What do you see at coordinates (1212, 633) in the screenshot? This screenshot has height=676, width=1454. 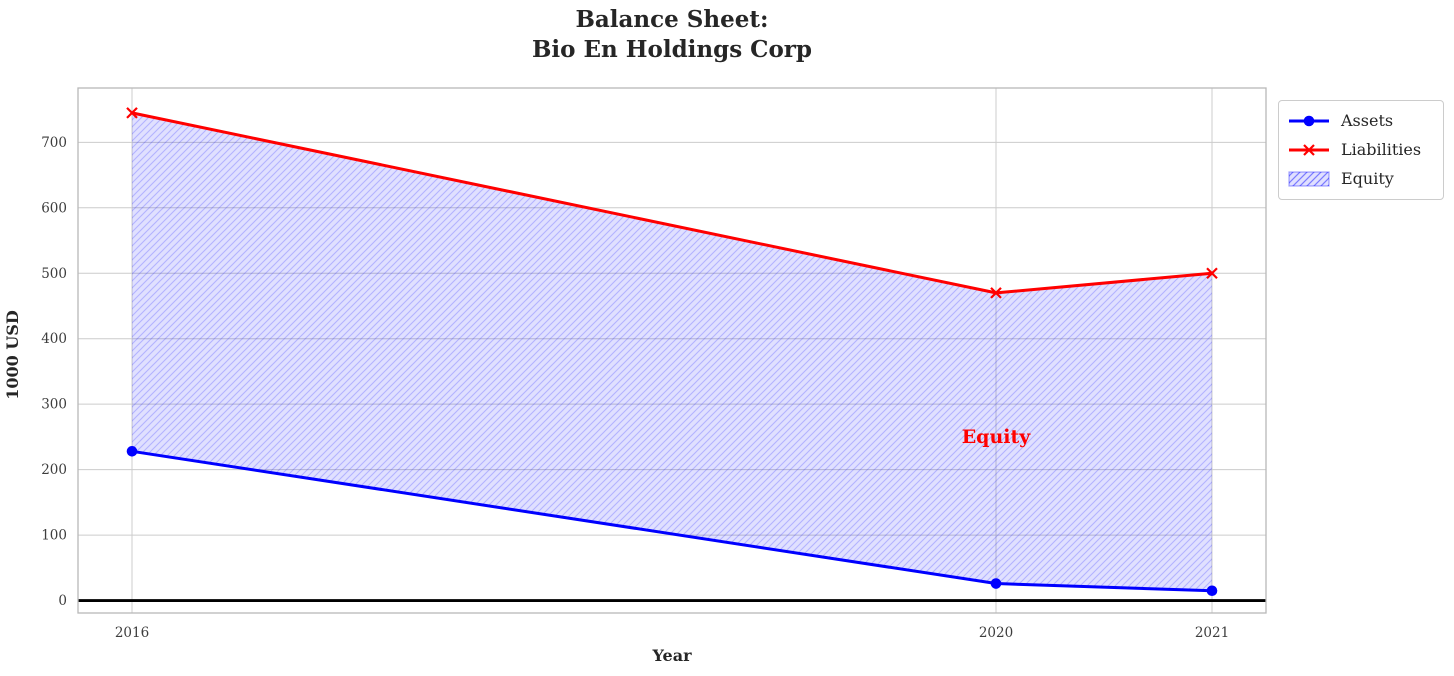 I see `x-tick-label: 2021` at bounding box center [1212, 633].